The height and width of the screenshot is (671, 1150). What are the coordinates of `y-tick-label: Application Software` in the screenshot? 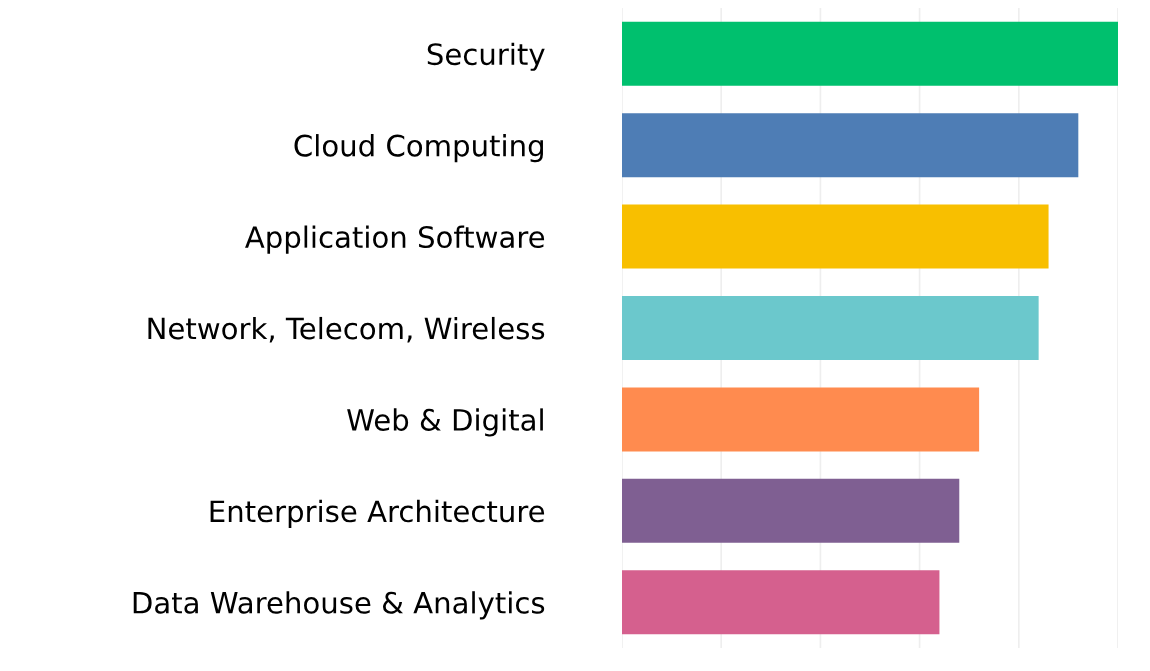 It's located at (395, 239).